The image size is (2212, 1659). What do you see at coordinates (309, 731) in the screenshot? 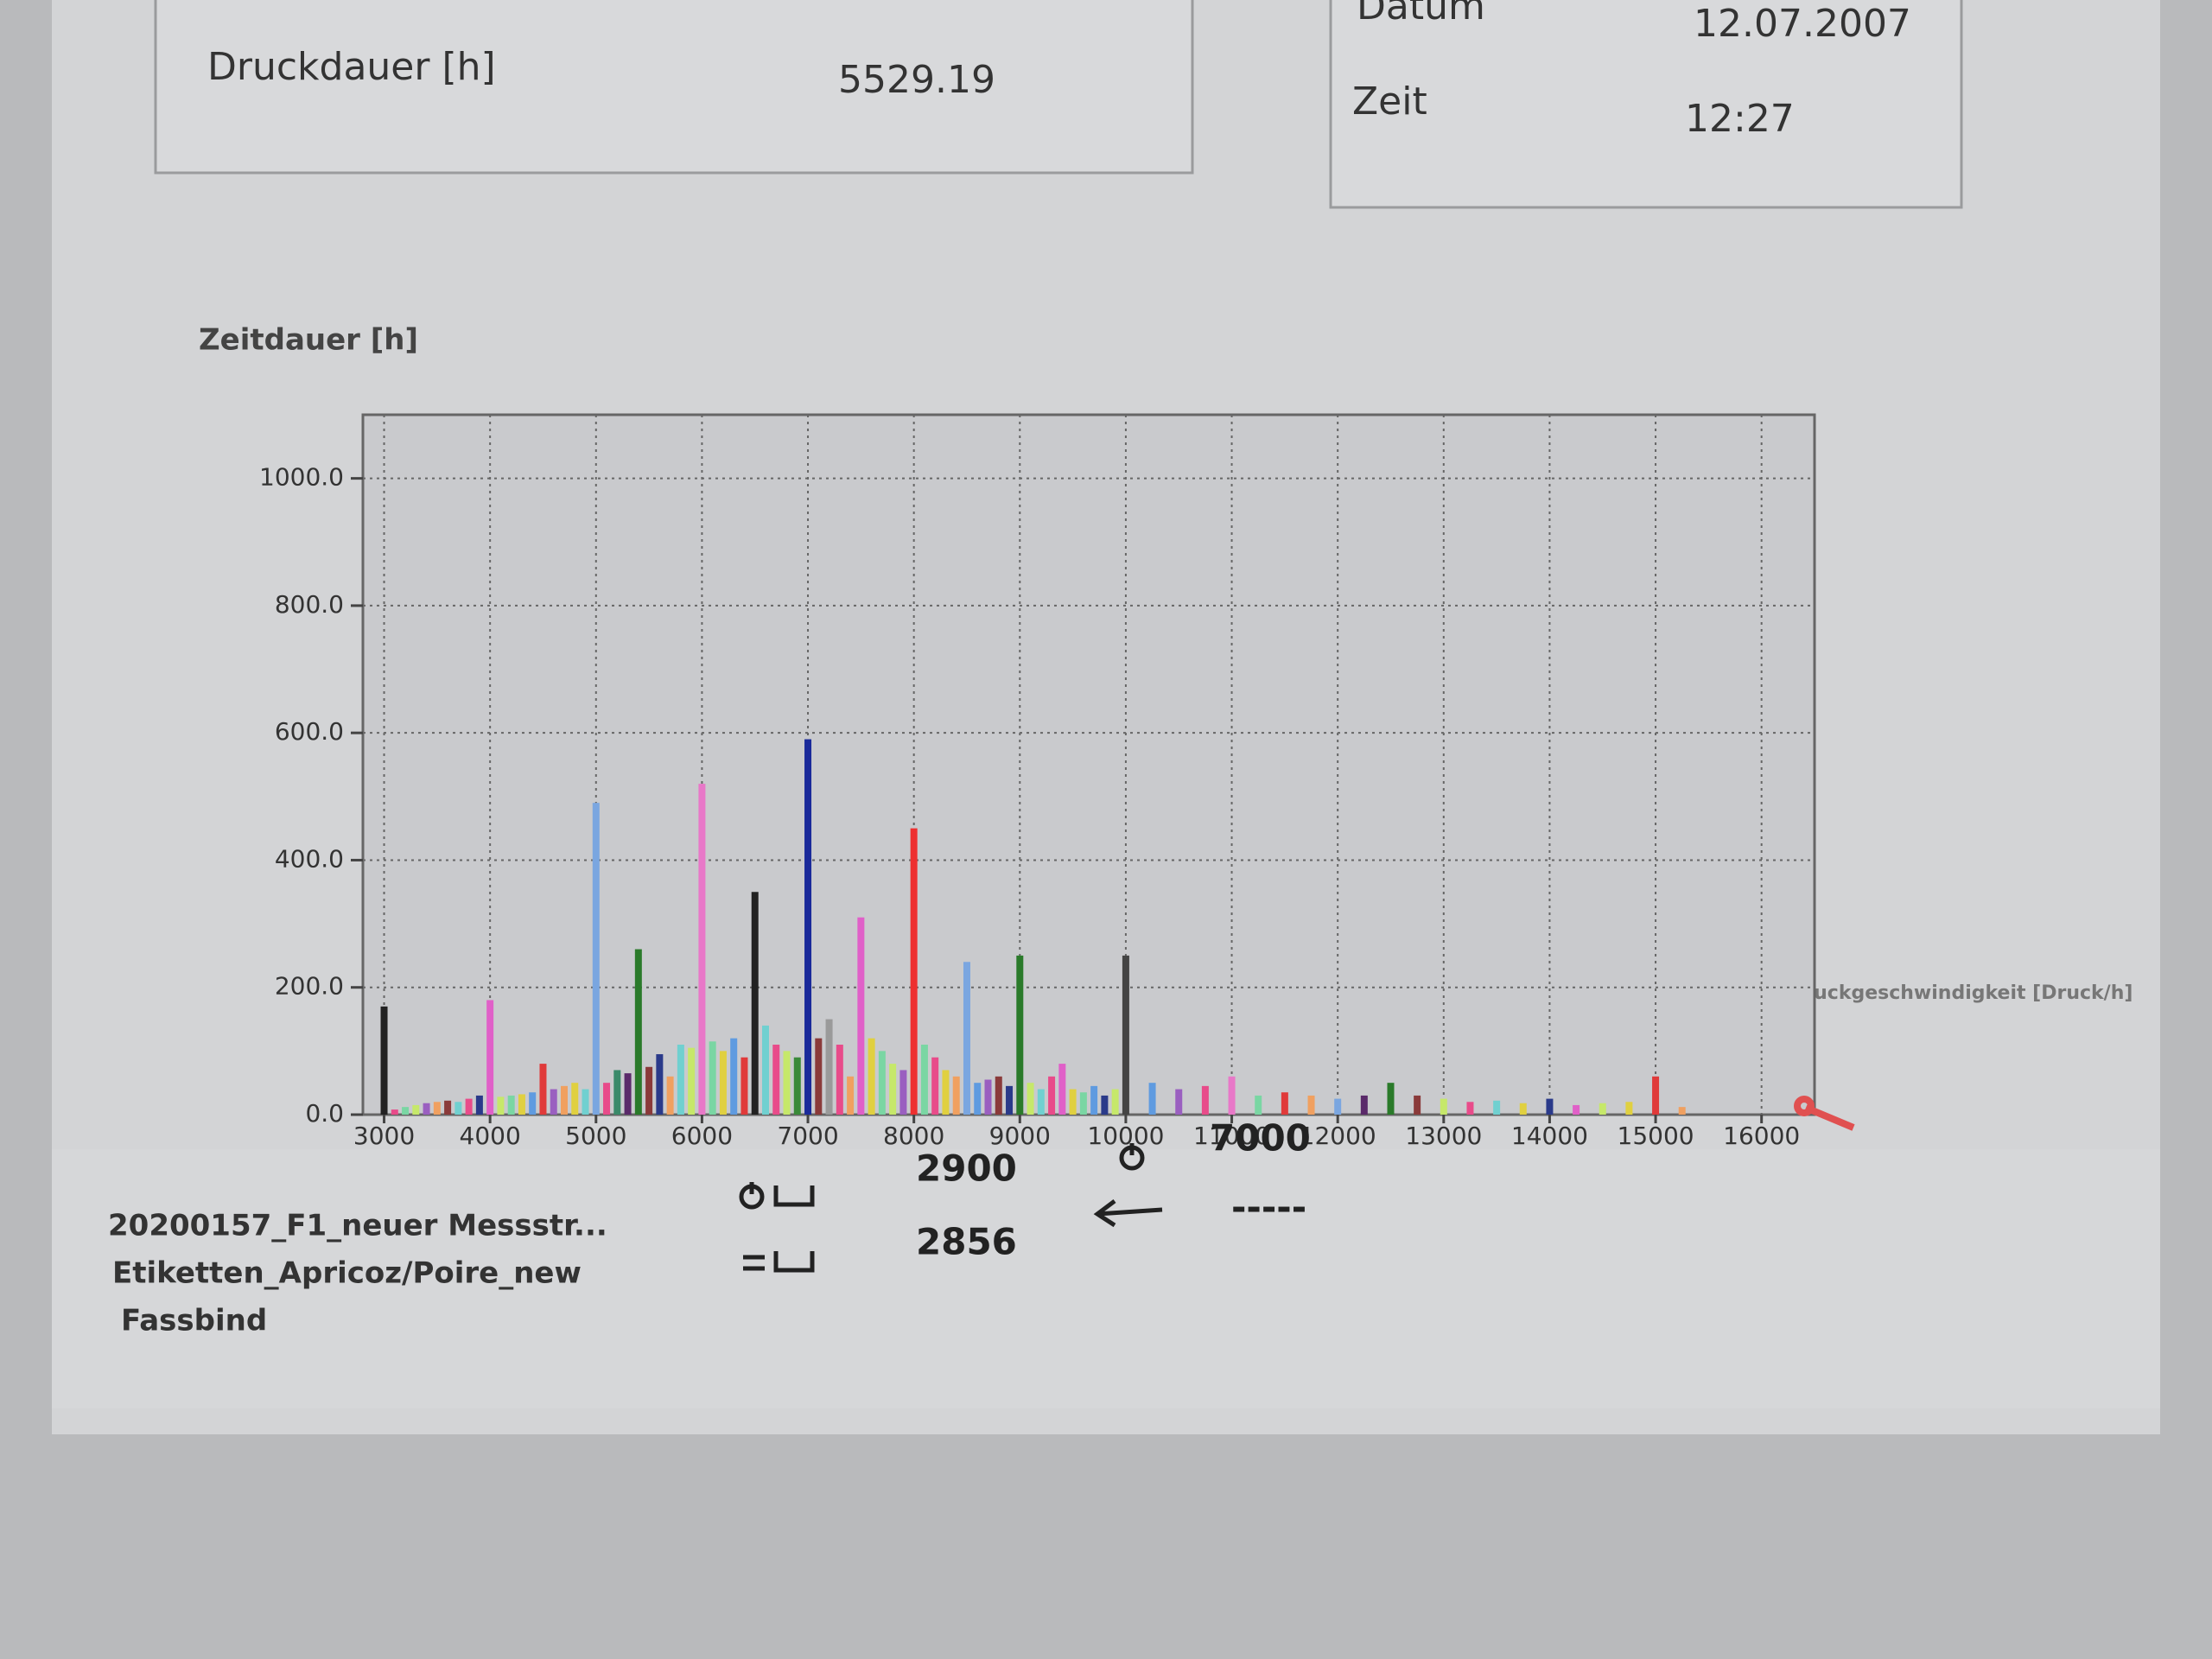
I see `y-tick-label: 600.0` at bounding box center [309, 731].